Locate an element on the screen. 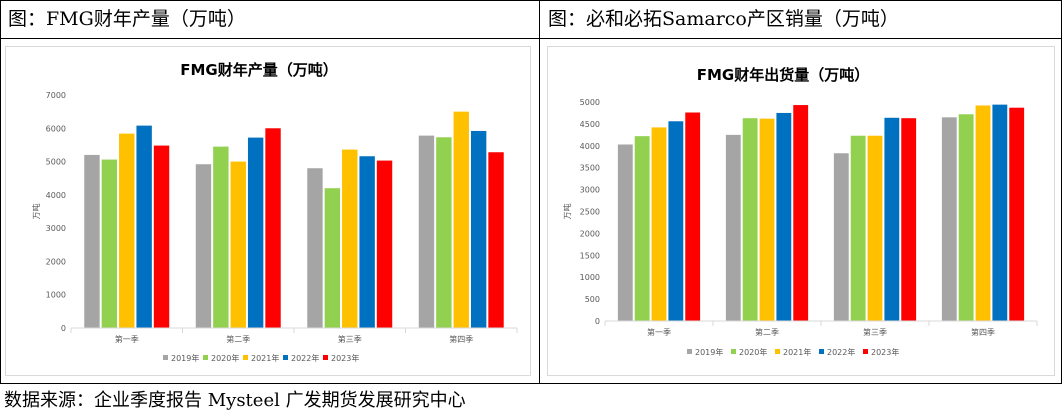 This screenshot has height=419, width=1064. title-divider is located at coordinates (531, 38).